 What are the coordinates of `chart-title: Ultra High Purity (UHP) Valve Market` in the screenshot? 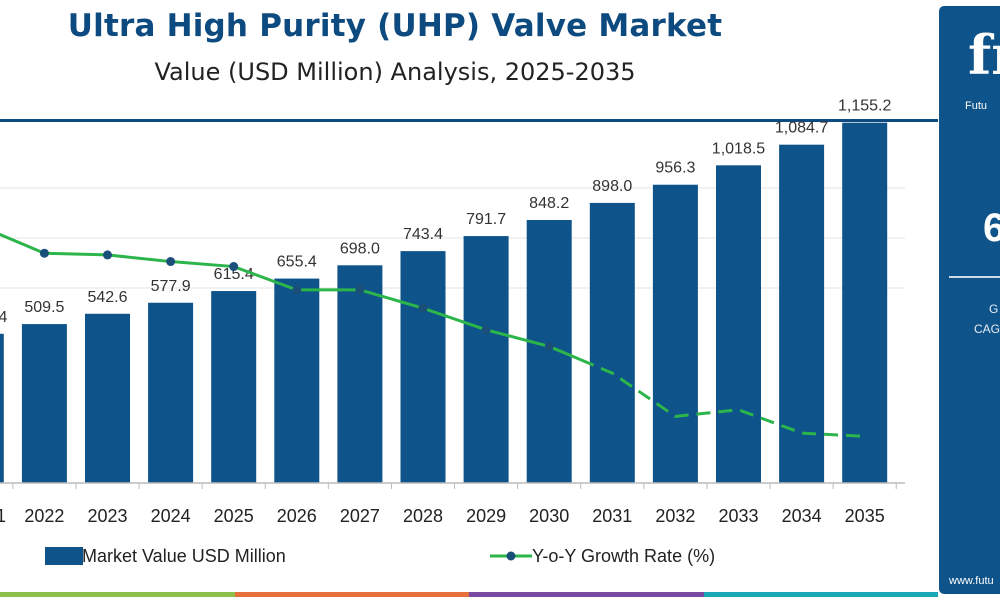 It's located at (395, 26).